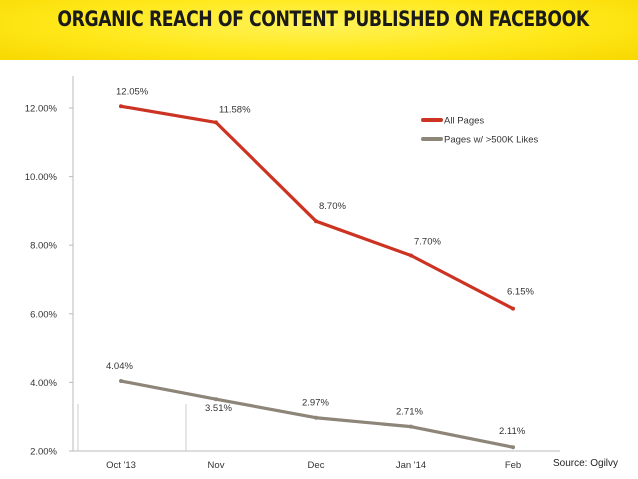 The width and height of the screenshot is (638, 479). What do you see at coordinates (43, 246) in the screenshot?
I see `y-tick-label: 8.00%` at bounding box center [43, 246].